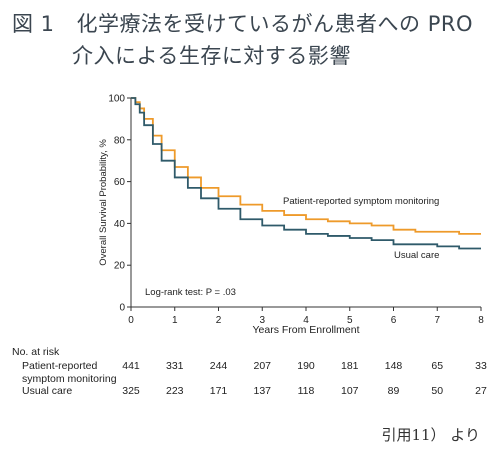 This screenshot has width=500, height=456. What do you see at coordinates (174, 391) in the screenshot?
I see `at-risk-value: 223` at bounding box center [174, 391].